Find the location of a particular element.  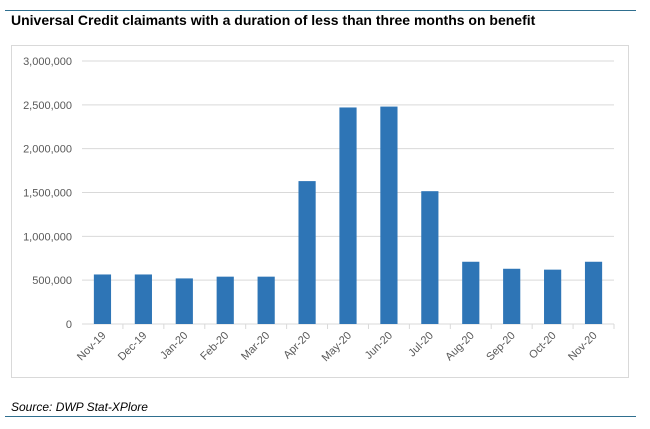

x-tick-label: Feb-20 is located at coordinates (214, 346).